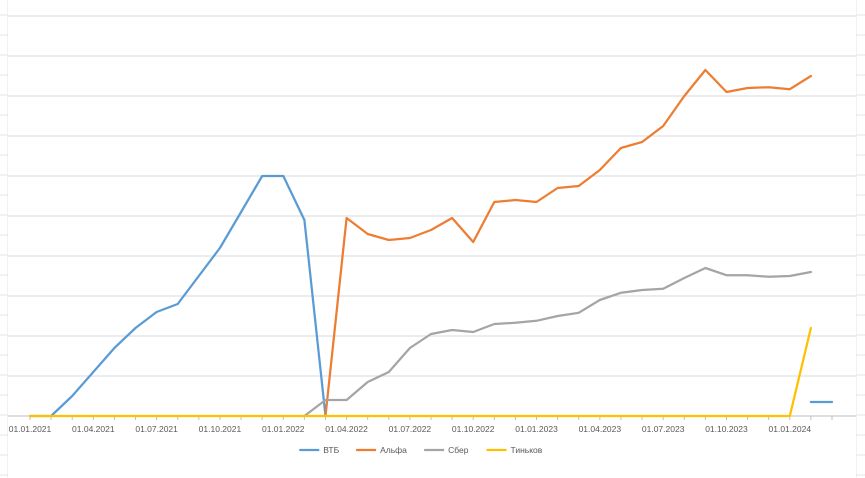 This screenshot has height=478, width=865. I want to click on legend-label: Альфа, so click(393, 450).